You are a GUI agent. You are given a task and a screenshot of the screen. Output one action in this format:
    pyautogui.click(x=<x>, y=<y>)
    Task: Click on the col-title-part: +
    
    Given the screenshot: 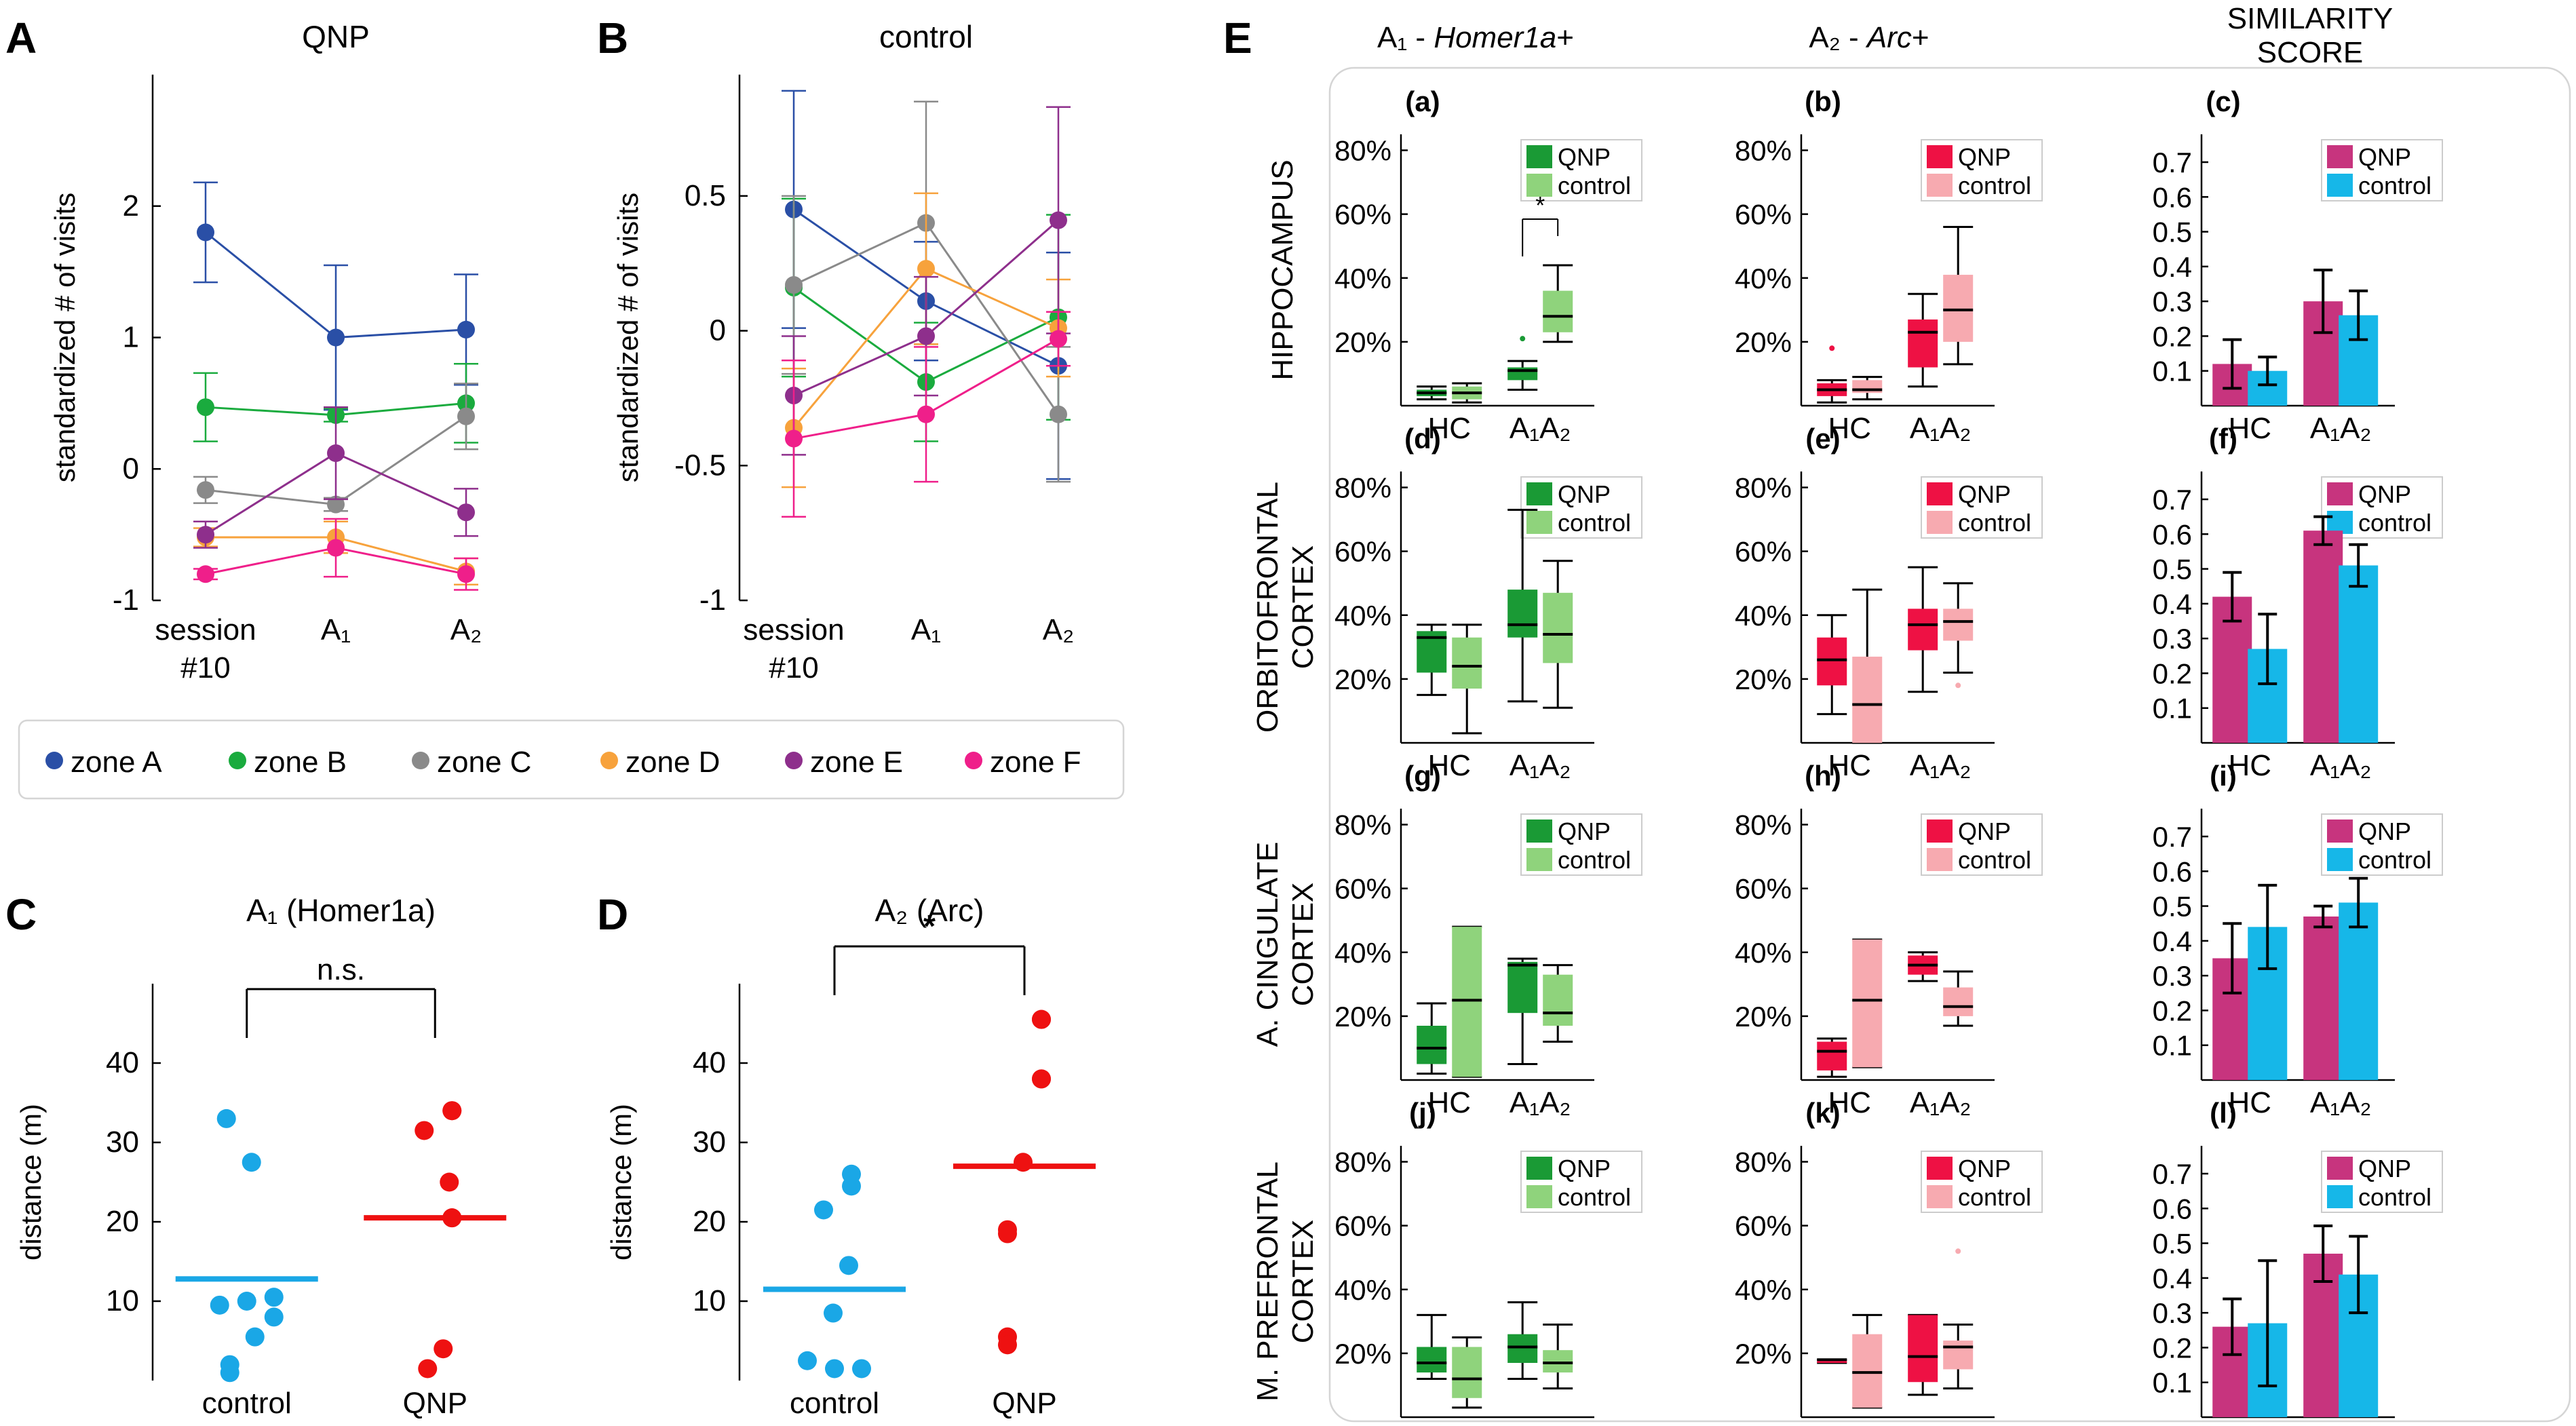 What is the action you would take?
    pyautogui.click(x=1920, y=37)
    